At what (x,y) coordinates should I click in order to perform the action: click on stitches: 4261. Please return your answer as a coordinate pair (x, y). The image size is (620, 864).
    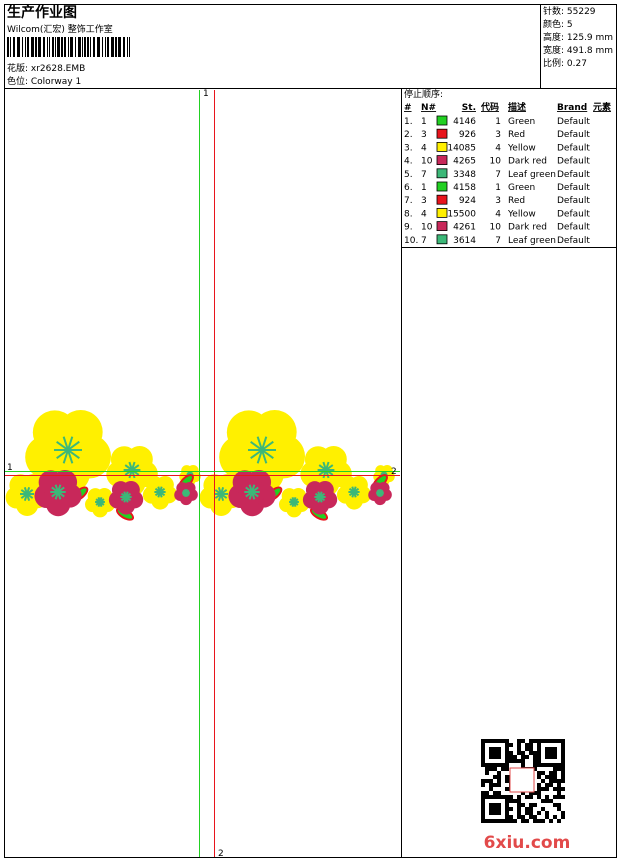
    Looking at the image, I should click on (464, 228).